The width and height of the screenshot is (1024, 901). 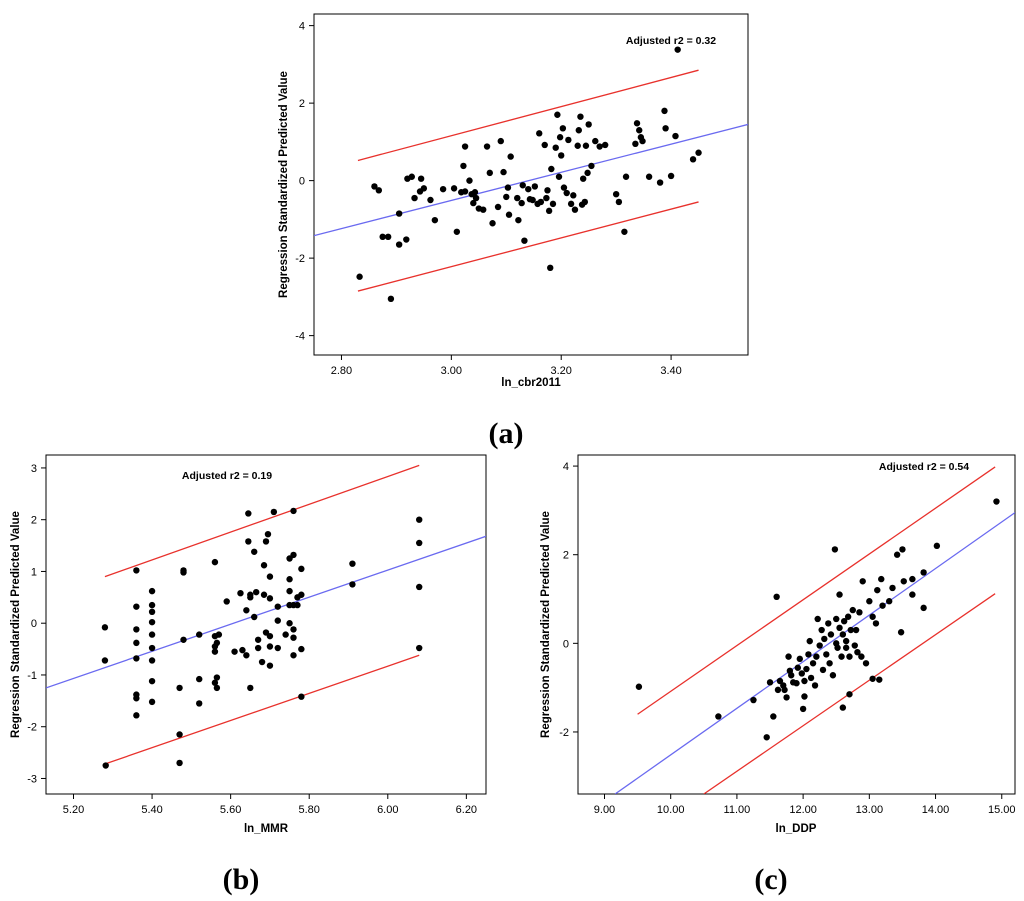 What do you see at coordinates (284, 184) in the screenshot?
I see `panel-a-y-axis-label: Regression Standardized Predicted Value` at bounding box center [284, 184].